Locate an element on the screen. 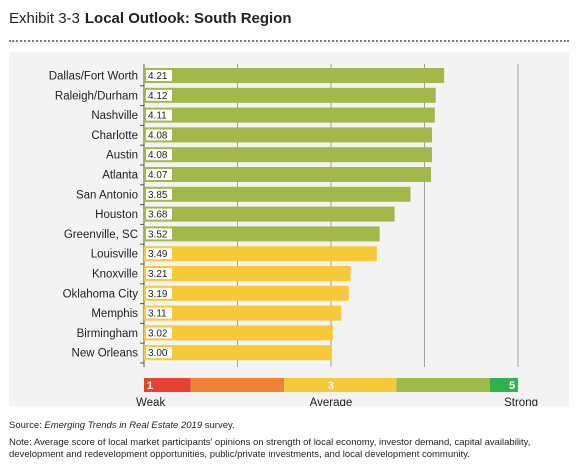  category-label: San Antonio is located at coordinates (107, 195).